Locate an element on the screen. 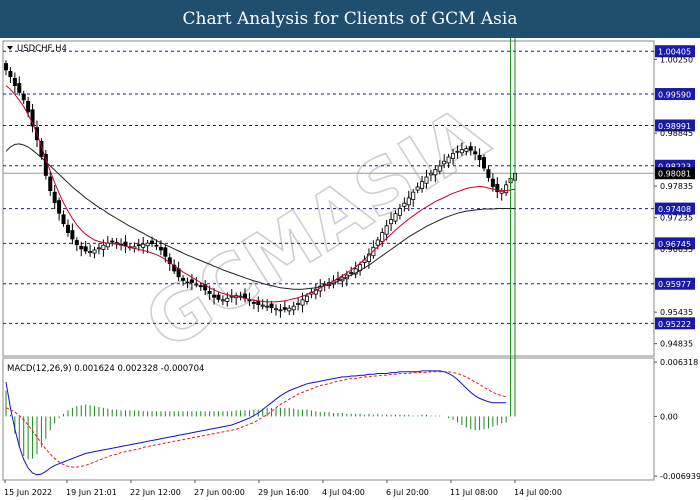  time-axis-label: 29 Jun 16:00 is located at coordinates (283, 492).